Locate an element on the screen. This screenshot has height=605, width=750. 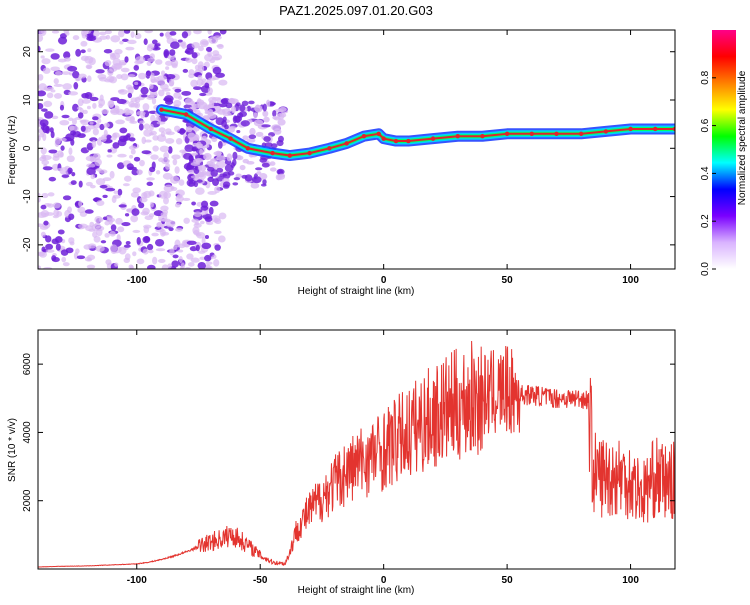
spectrogram-y-tick-label: -10 is located at coordinates (27, 196).